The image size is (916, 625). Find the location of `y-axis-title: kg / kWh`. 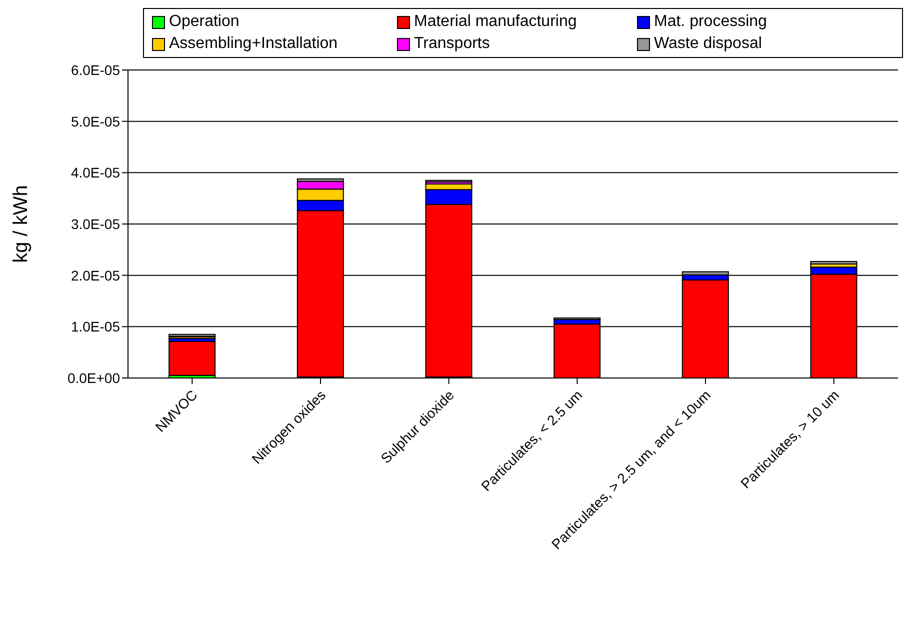

y-axis-title: kg / kWh is located at coordinates (21, 224).